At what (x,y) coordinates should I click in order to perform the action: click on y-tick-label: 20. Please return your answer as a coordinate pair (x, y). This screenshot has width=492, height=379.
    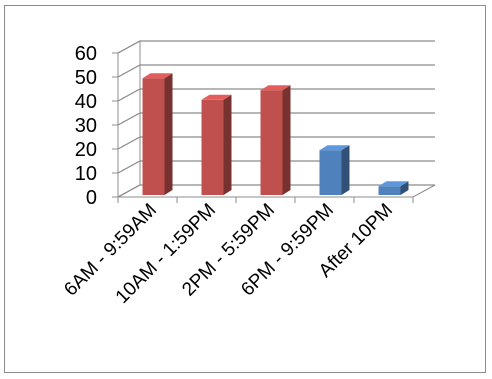
    Looking at the image, I should click on (86, 150).